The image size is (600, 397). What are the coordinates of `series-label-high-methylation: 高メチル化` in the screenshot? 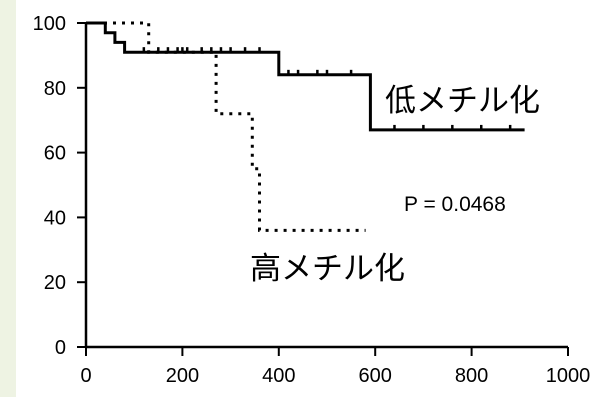 It's located at (327, 268).